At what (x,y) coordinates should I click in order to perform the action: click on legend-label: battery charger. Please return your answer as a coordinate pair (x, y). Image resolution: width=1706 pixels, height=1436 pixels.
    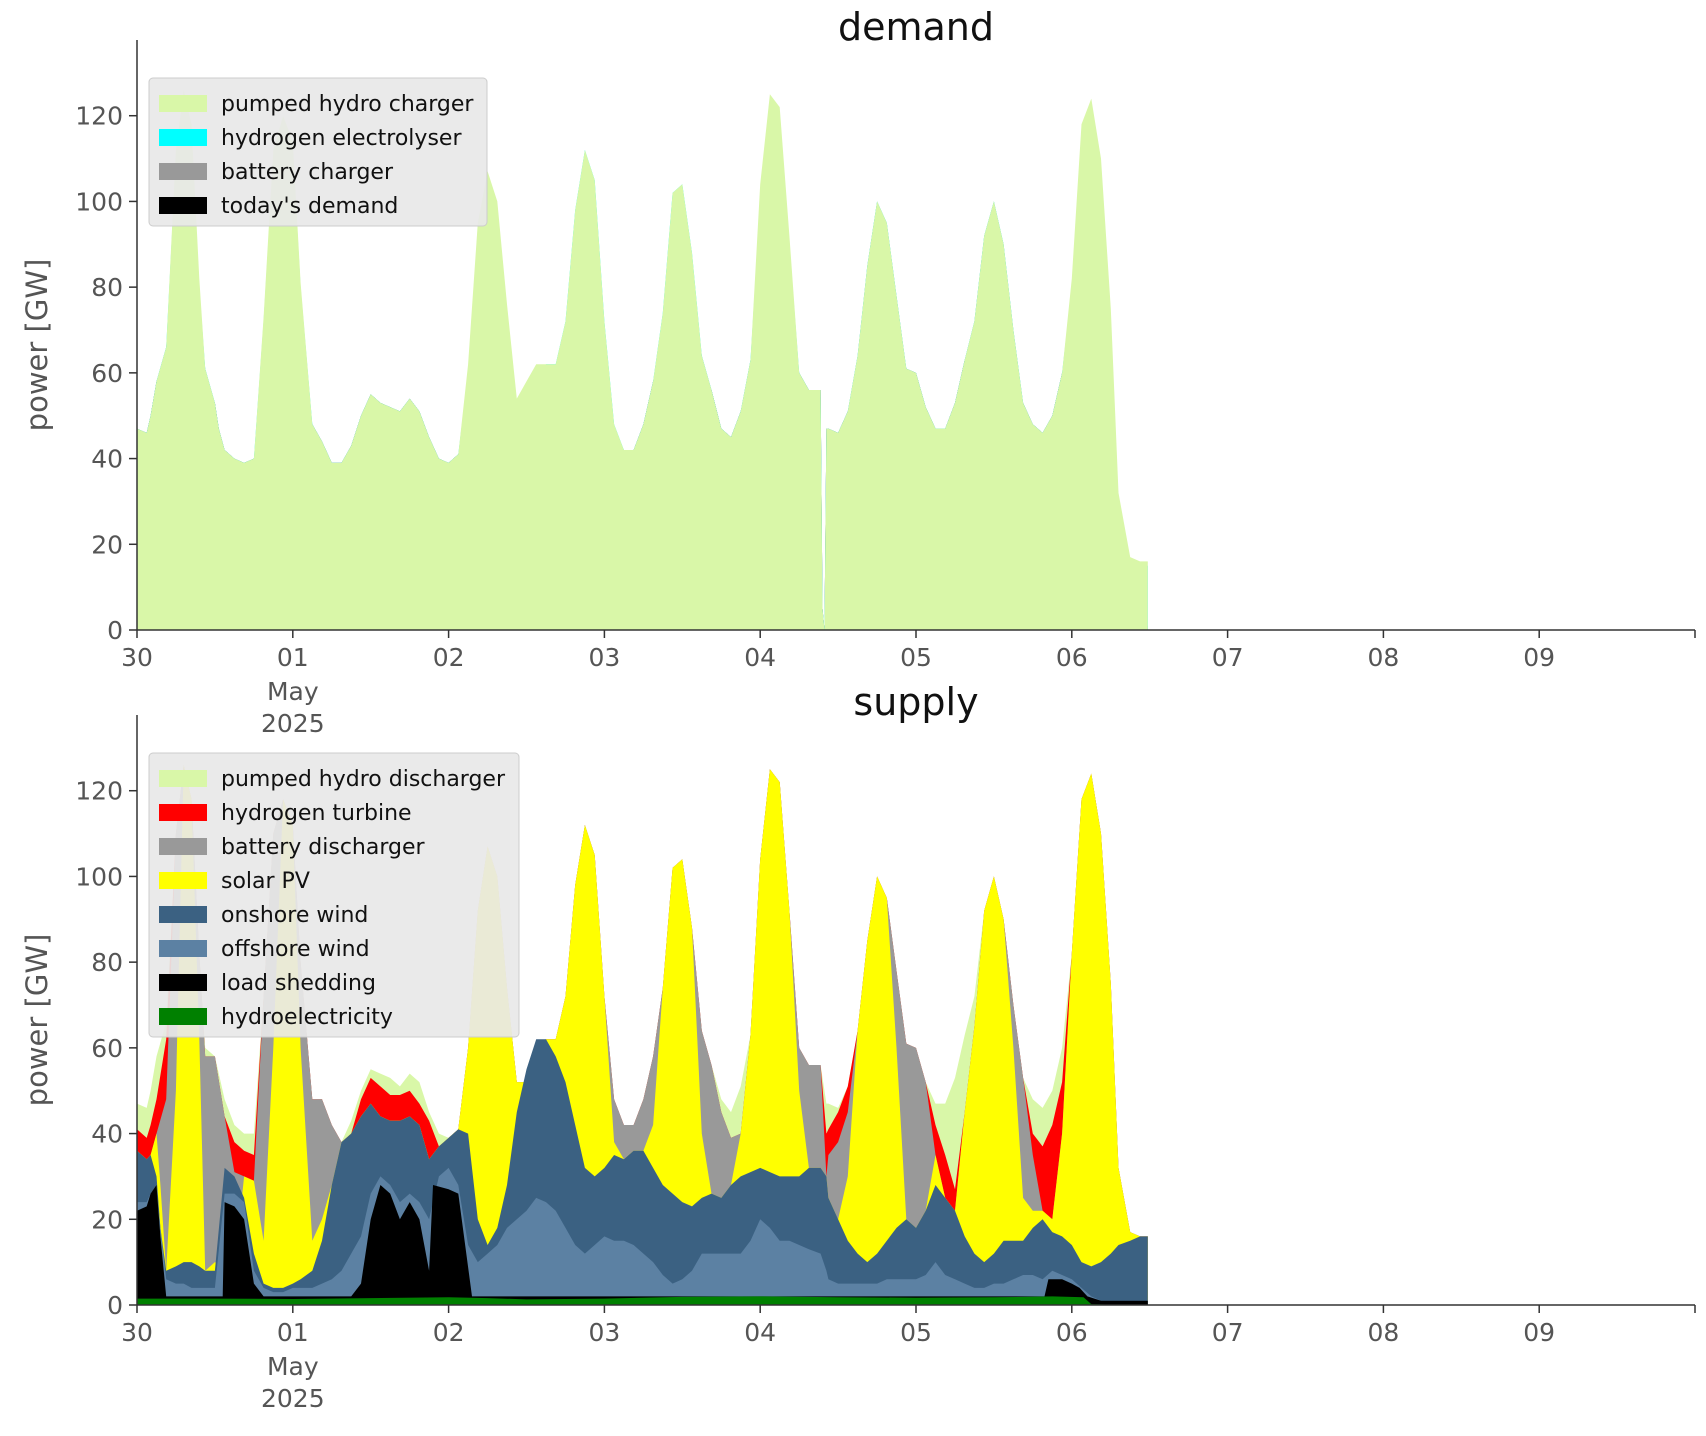
    Looking at the image, I should click on (307, 172).